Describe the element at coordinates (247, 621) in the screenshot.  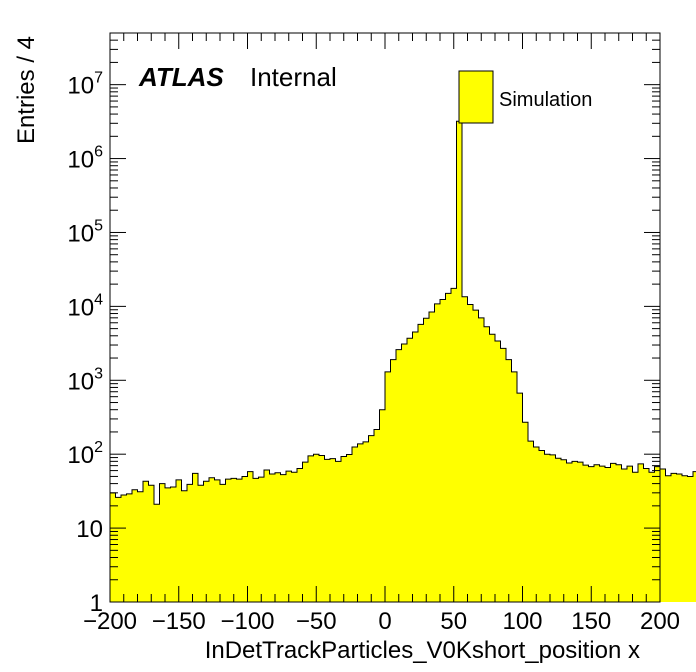
I see `x-tick-label: −100` at that location.